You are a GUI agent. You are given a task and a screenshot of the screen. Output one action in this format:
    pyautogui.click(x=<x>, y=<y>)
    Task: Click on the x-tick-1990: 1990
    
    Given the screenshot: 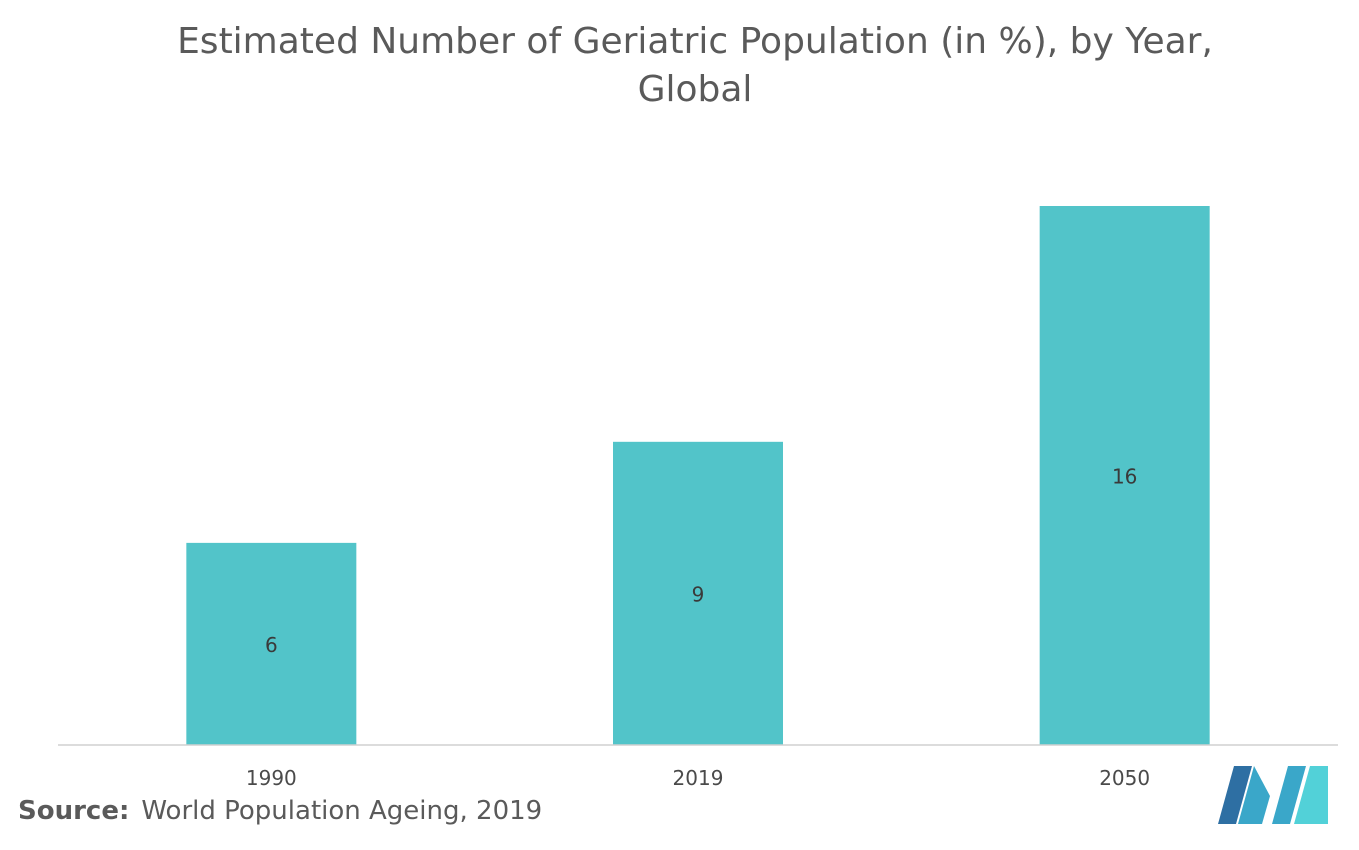 What is the action you would take?
    pyautogui.click(x=271, y=778)
    